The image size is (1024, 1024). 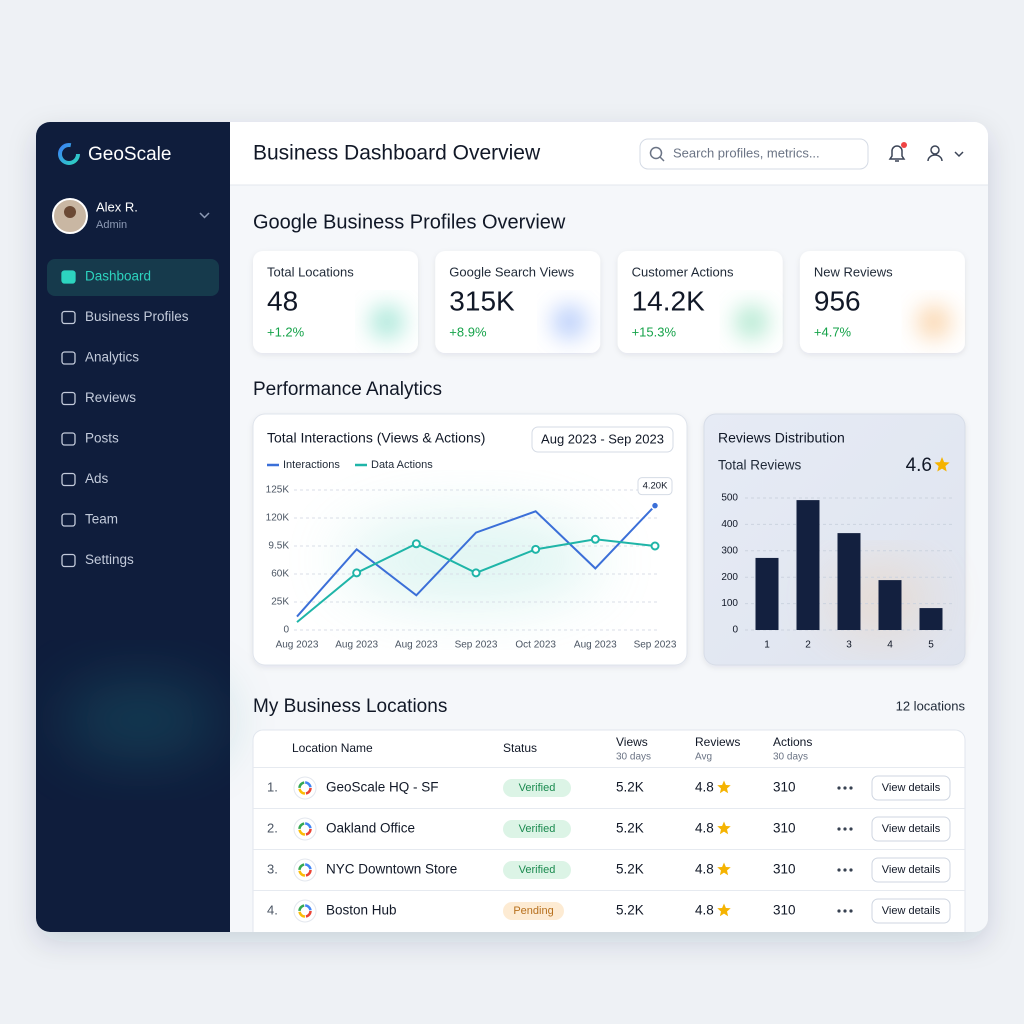 I want to click on nav-item: Team, so click(x=101, y=519).